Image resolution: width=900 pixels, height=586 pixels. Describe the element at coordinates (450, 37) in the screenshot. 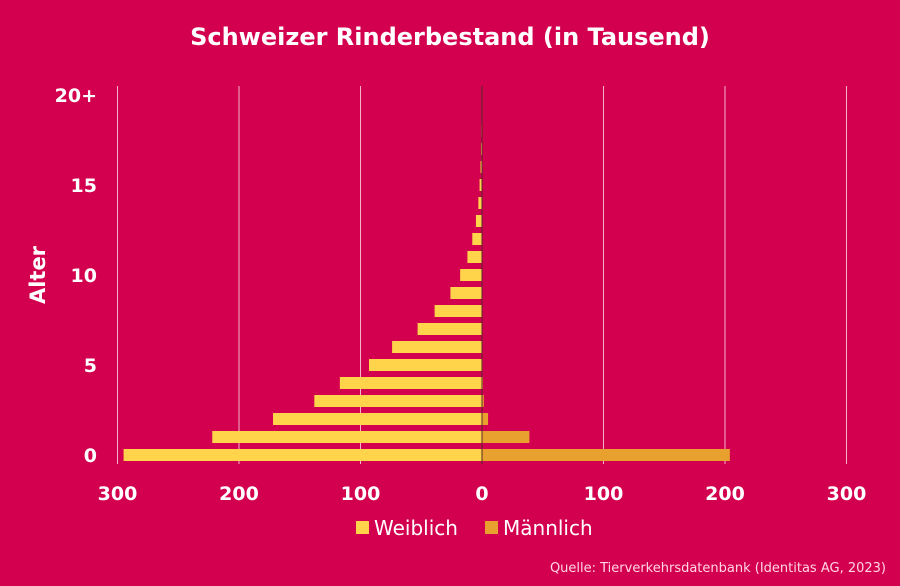

I see `chart-title: Schweizer Rinderbestand (in Tausend)` at that location.